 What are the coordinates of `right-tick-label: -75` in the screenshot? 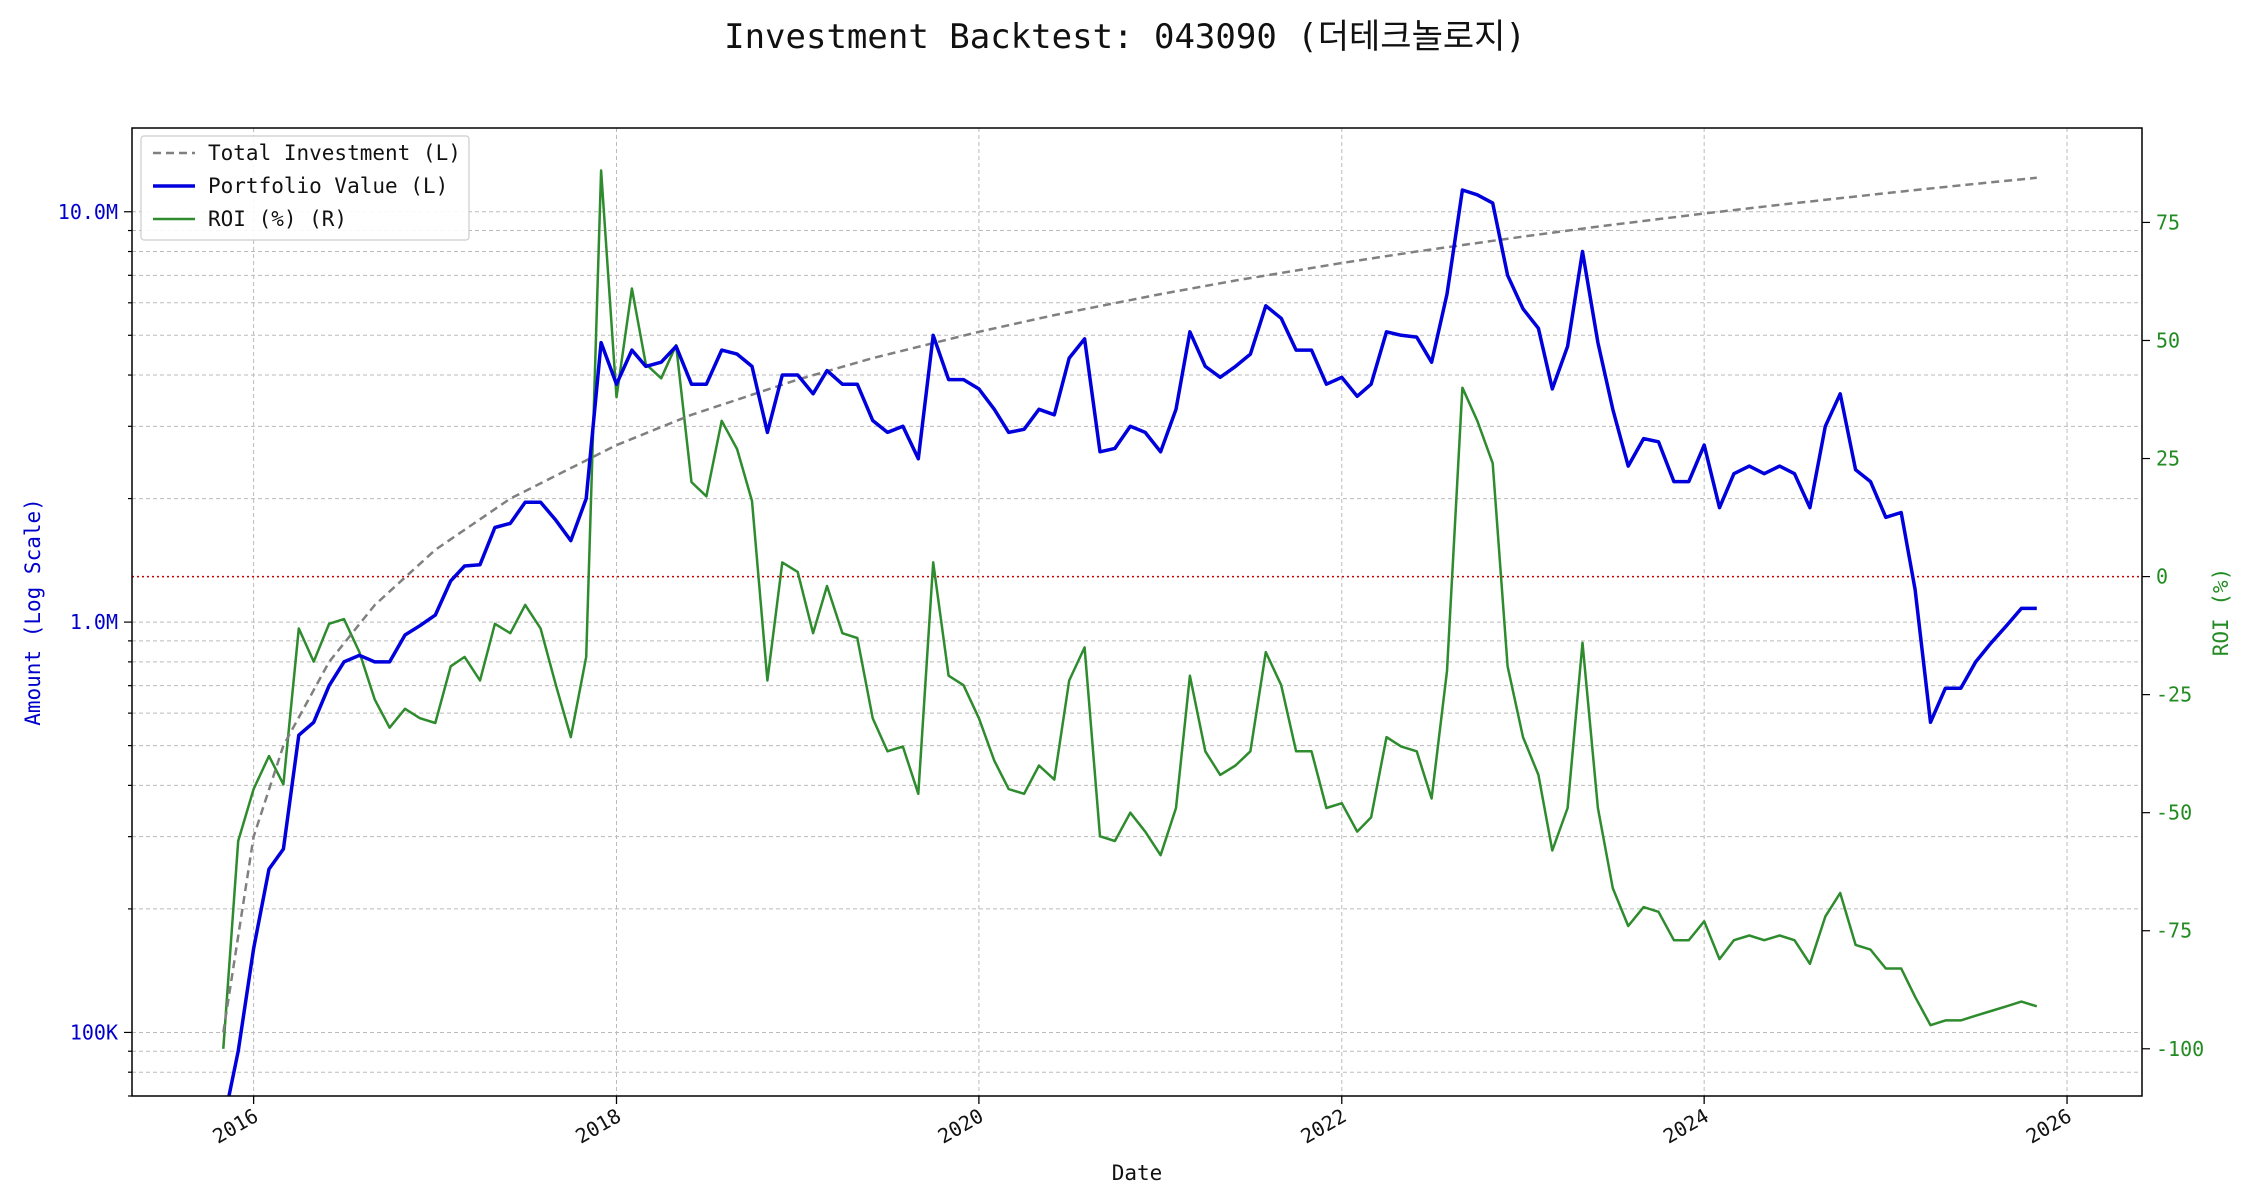 It's located at (2174, 931).